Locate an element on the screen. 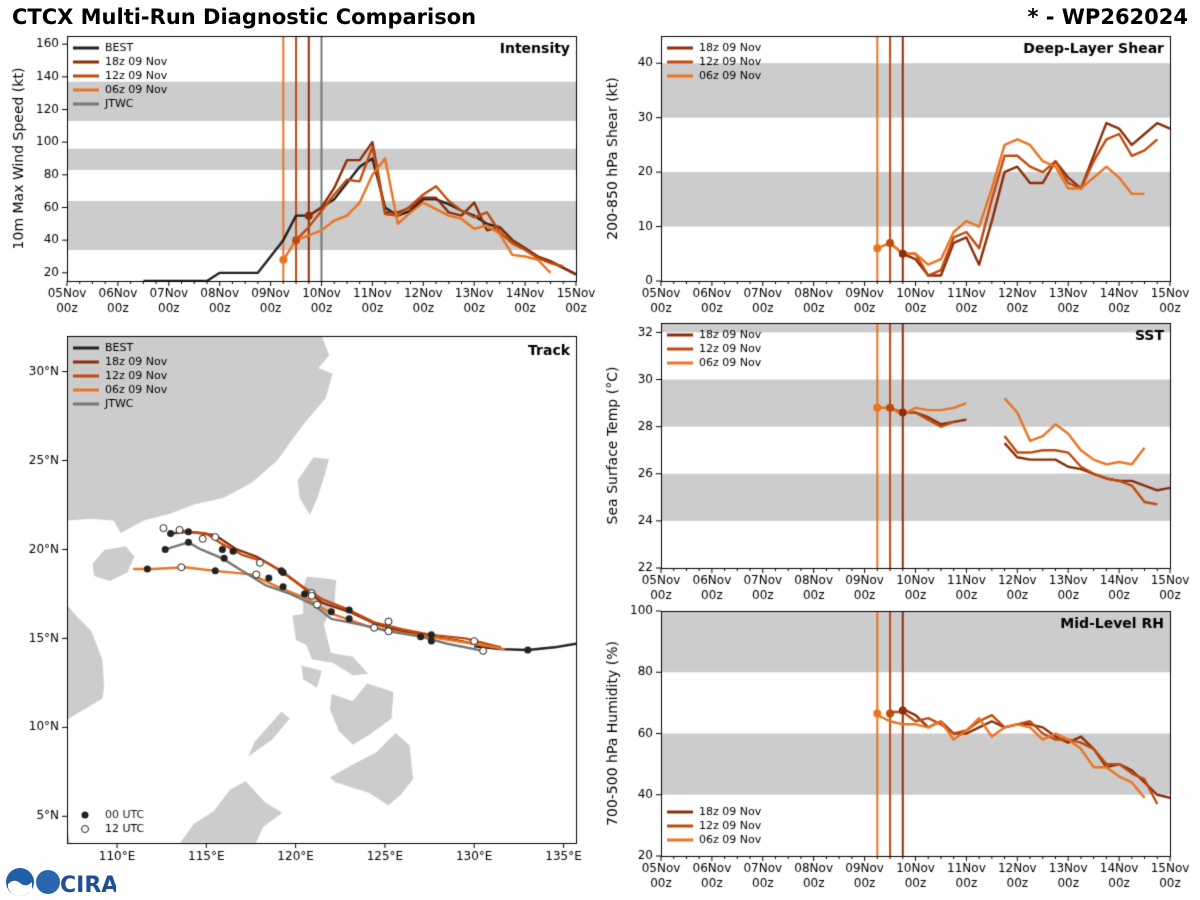 This screenshot has height=900, width=1200. csu-seal-icon is located at coordinates (48, 882).